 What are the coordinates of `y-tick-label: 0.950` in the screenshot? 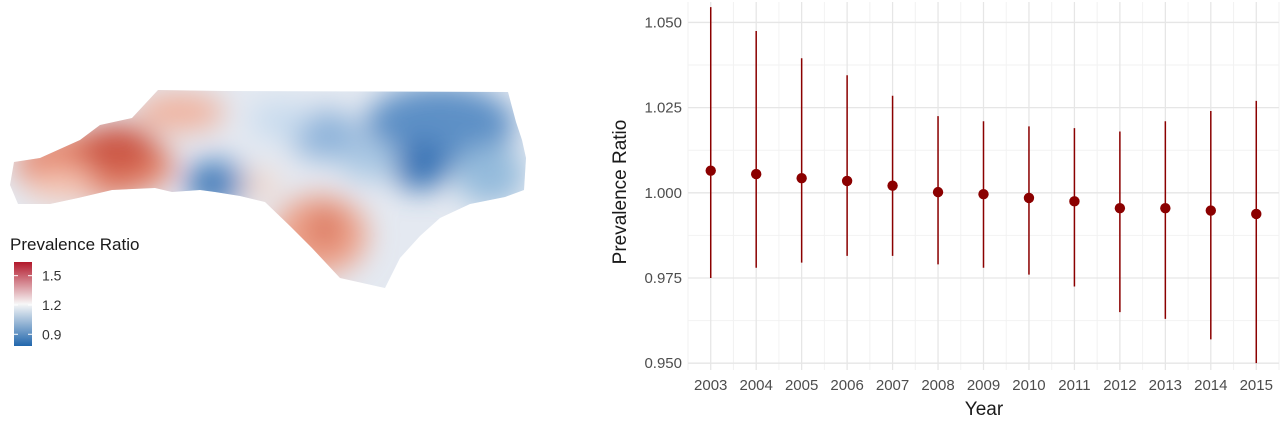 It's located at (663, 363).